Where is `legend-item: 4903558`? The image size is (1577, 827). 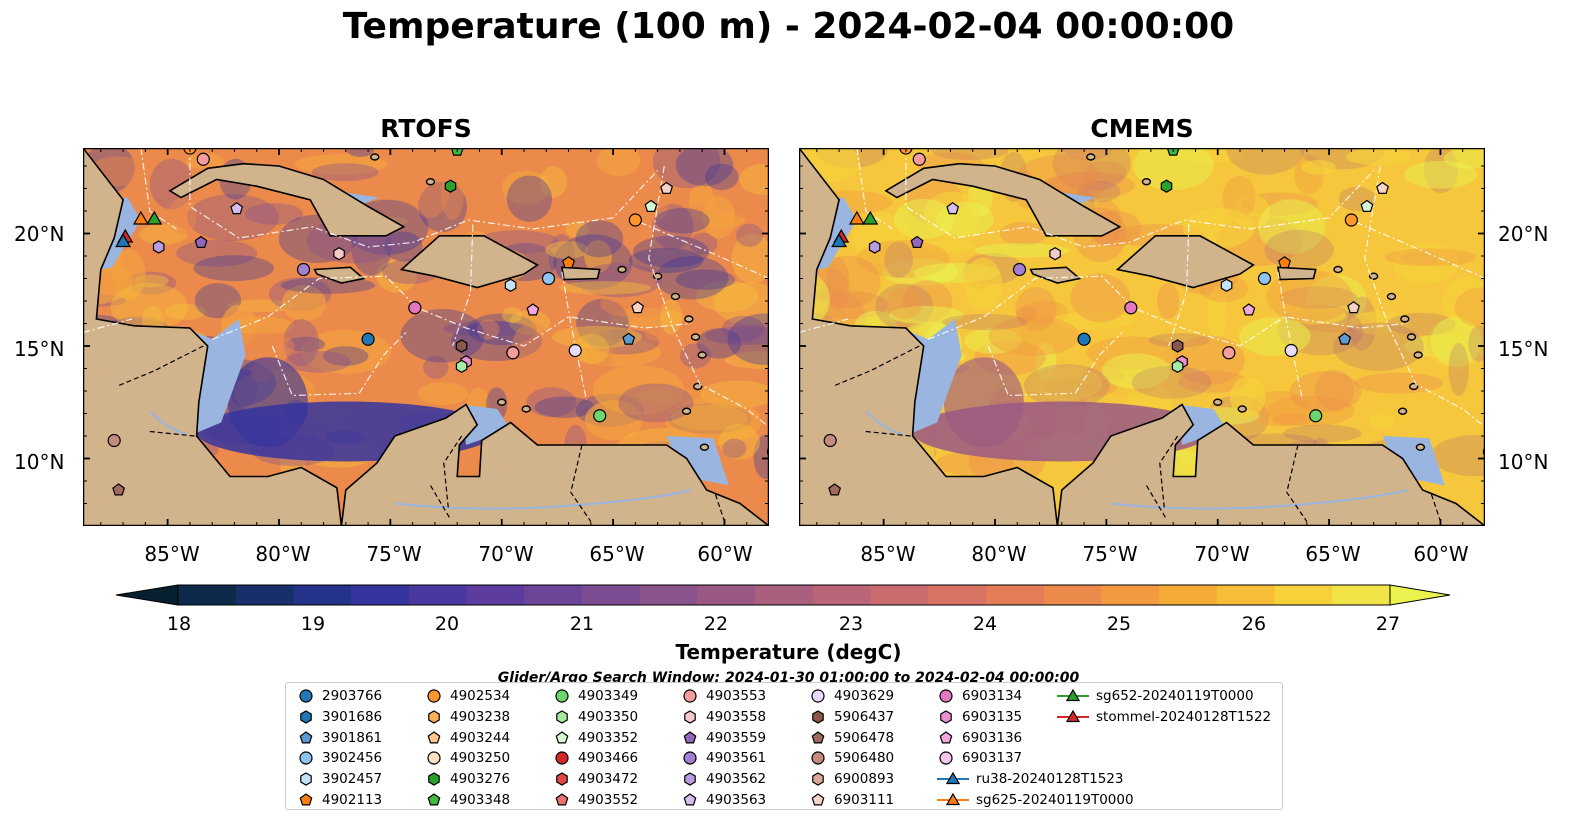
legend-item: 4903558 is located at coordinates (723, 717).